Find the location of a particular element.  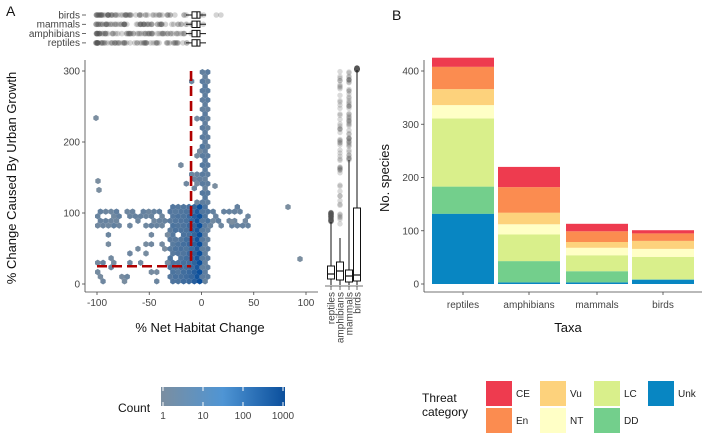

hexbin-x-tick-label: -100 is located at coordinates (97, 303).